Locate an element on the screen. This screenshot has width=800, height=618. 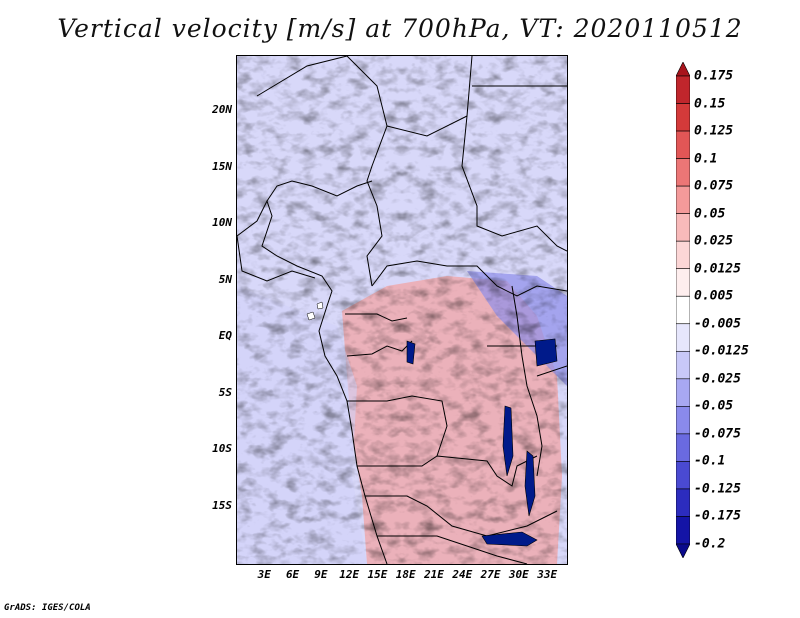
lon-tick-label: 12E is located at coordinates (349, 574).